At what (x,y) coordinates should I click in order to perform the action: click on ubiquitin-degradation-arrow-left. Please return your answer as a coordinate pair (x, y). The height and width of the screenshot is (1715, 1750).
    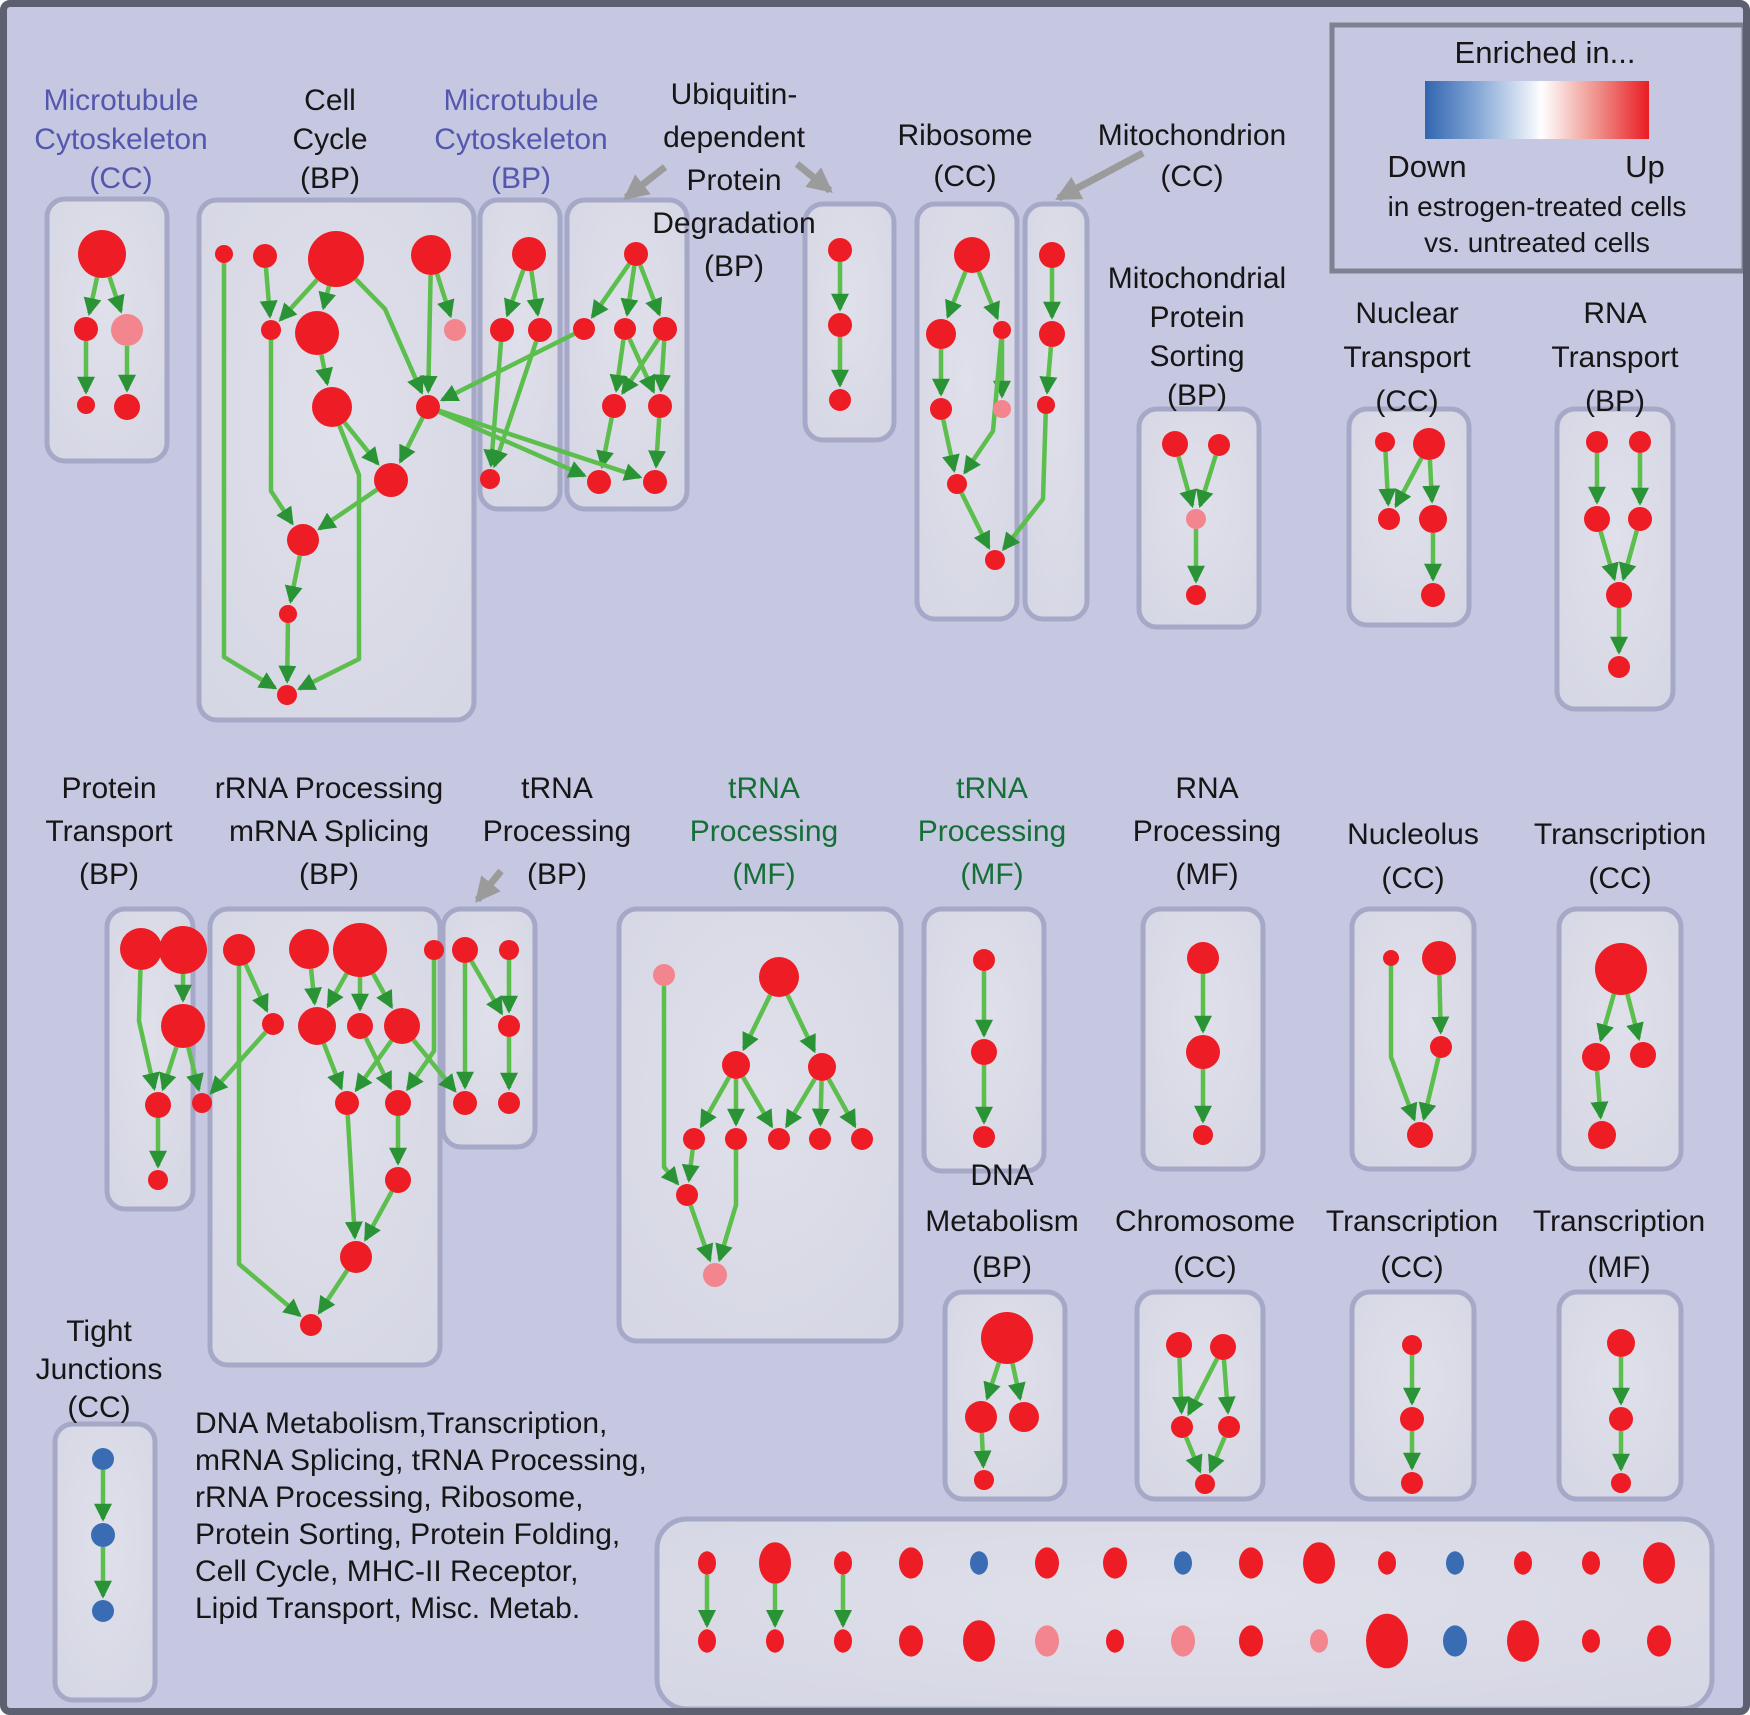
    Looking at the image, I should click on (645, 182).